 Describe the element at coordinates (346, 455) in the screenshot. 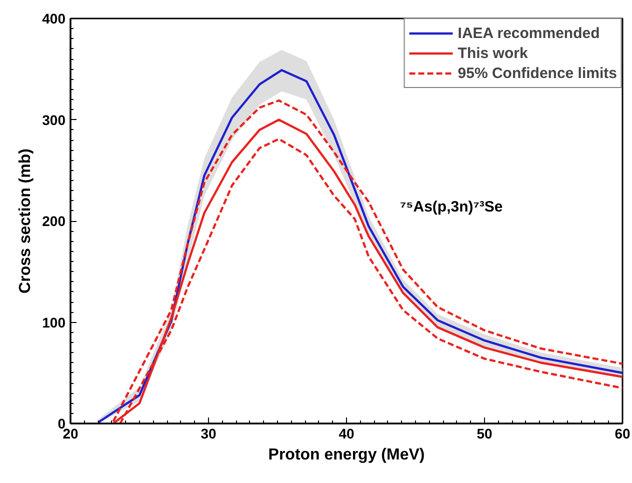

I see `x-axis-title: Proton energy (MeV)` at that location.